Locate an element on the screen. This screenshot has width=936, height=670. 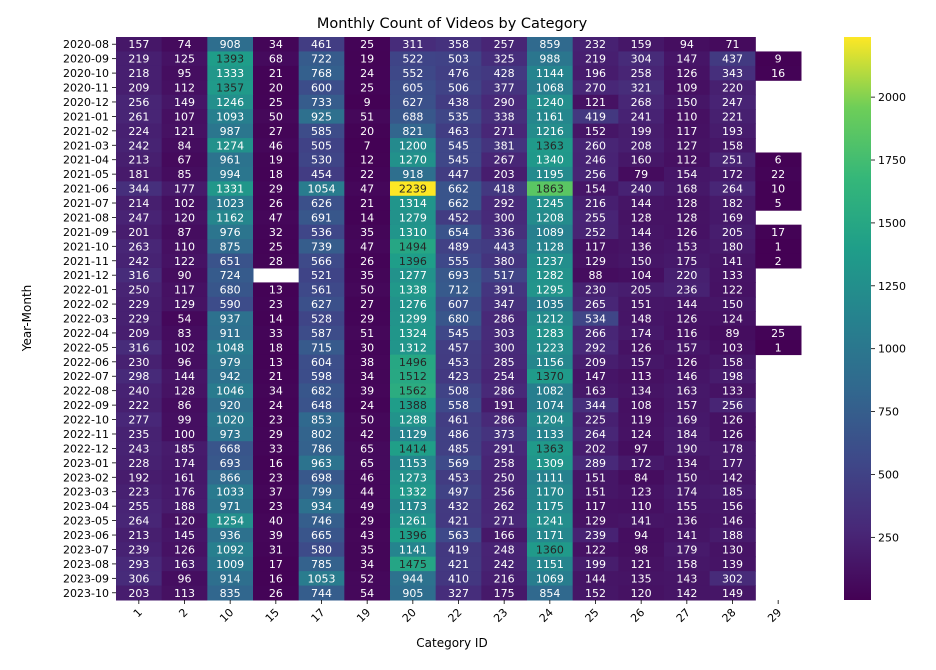
cell-value-label: 10 is located at coordinates (778, 189).